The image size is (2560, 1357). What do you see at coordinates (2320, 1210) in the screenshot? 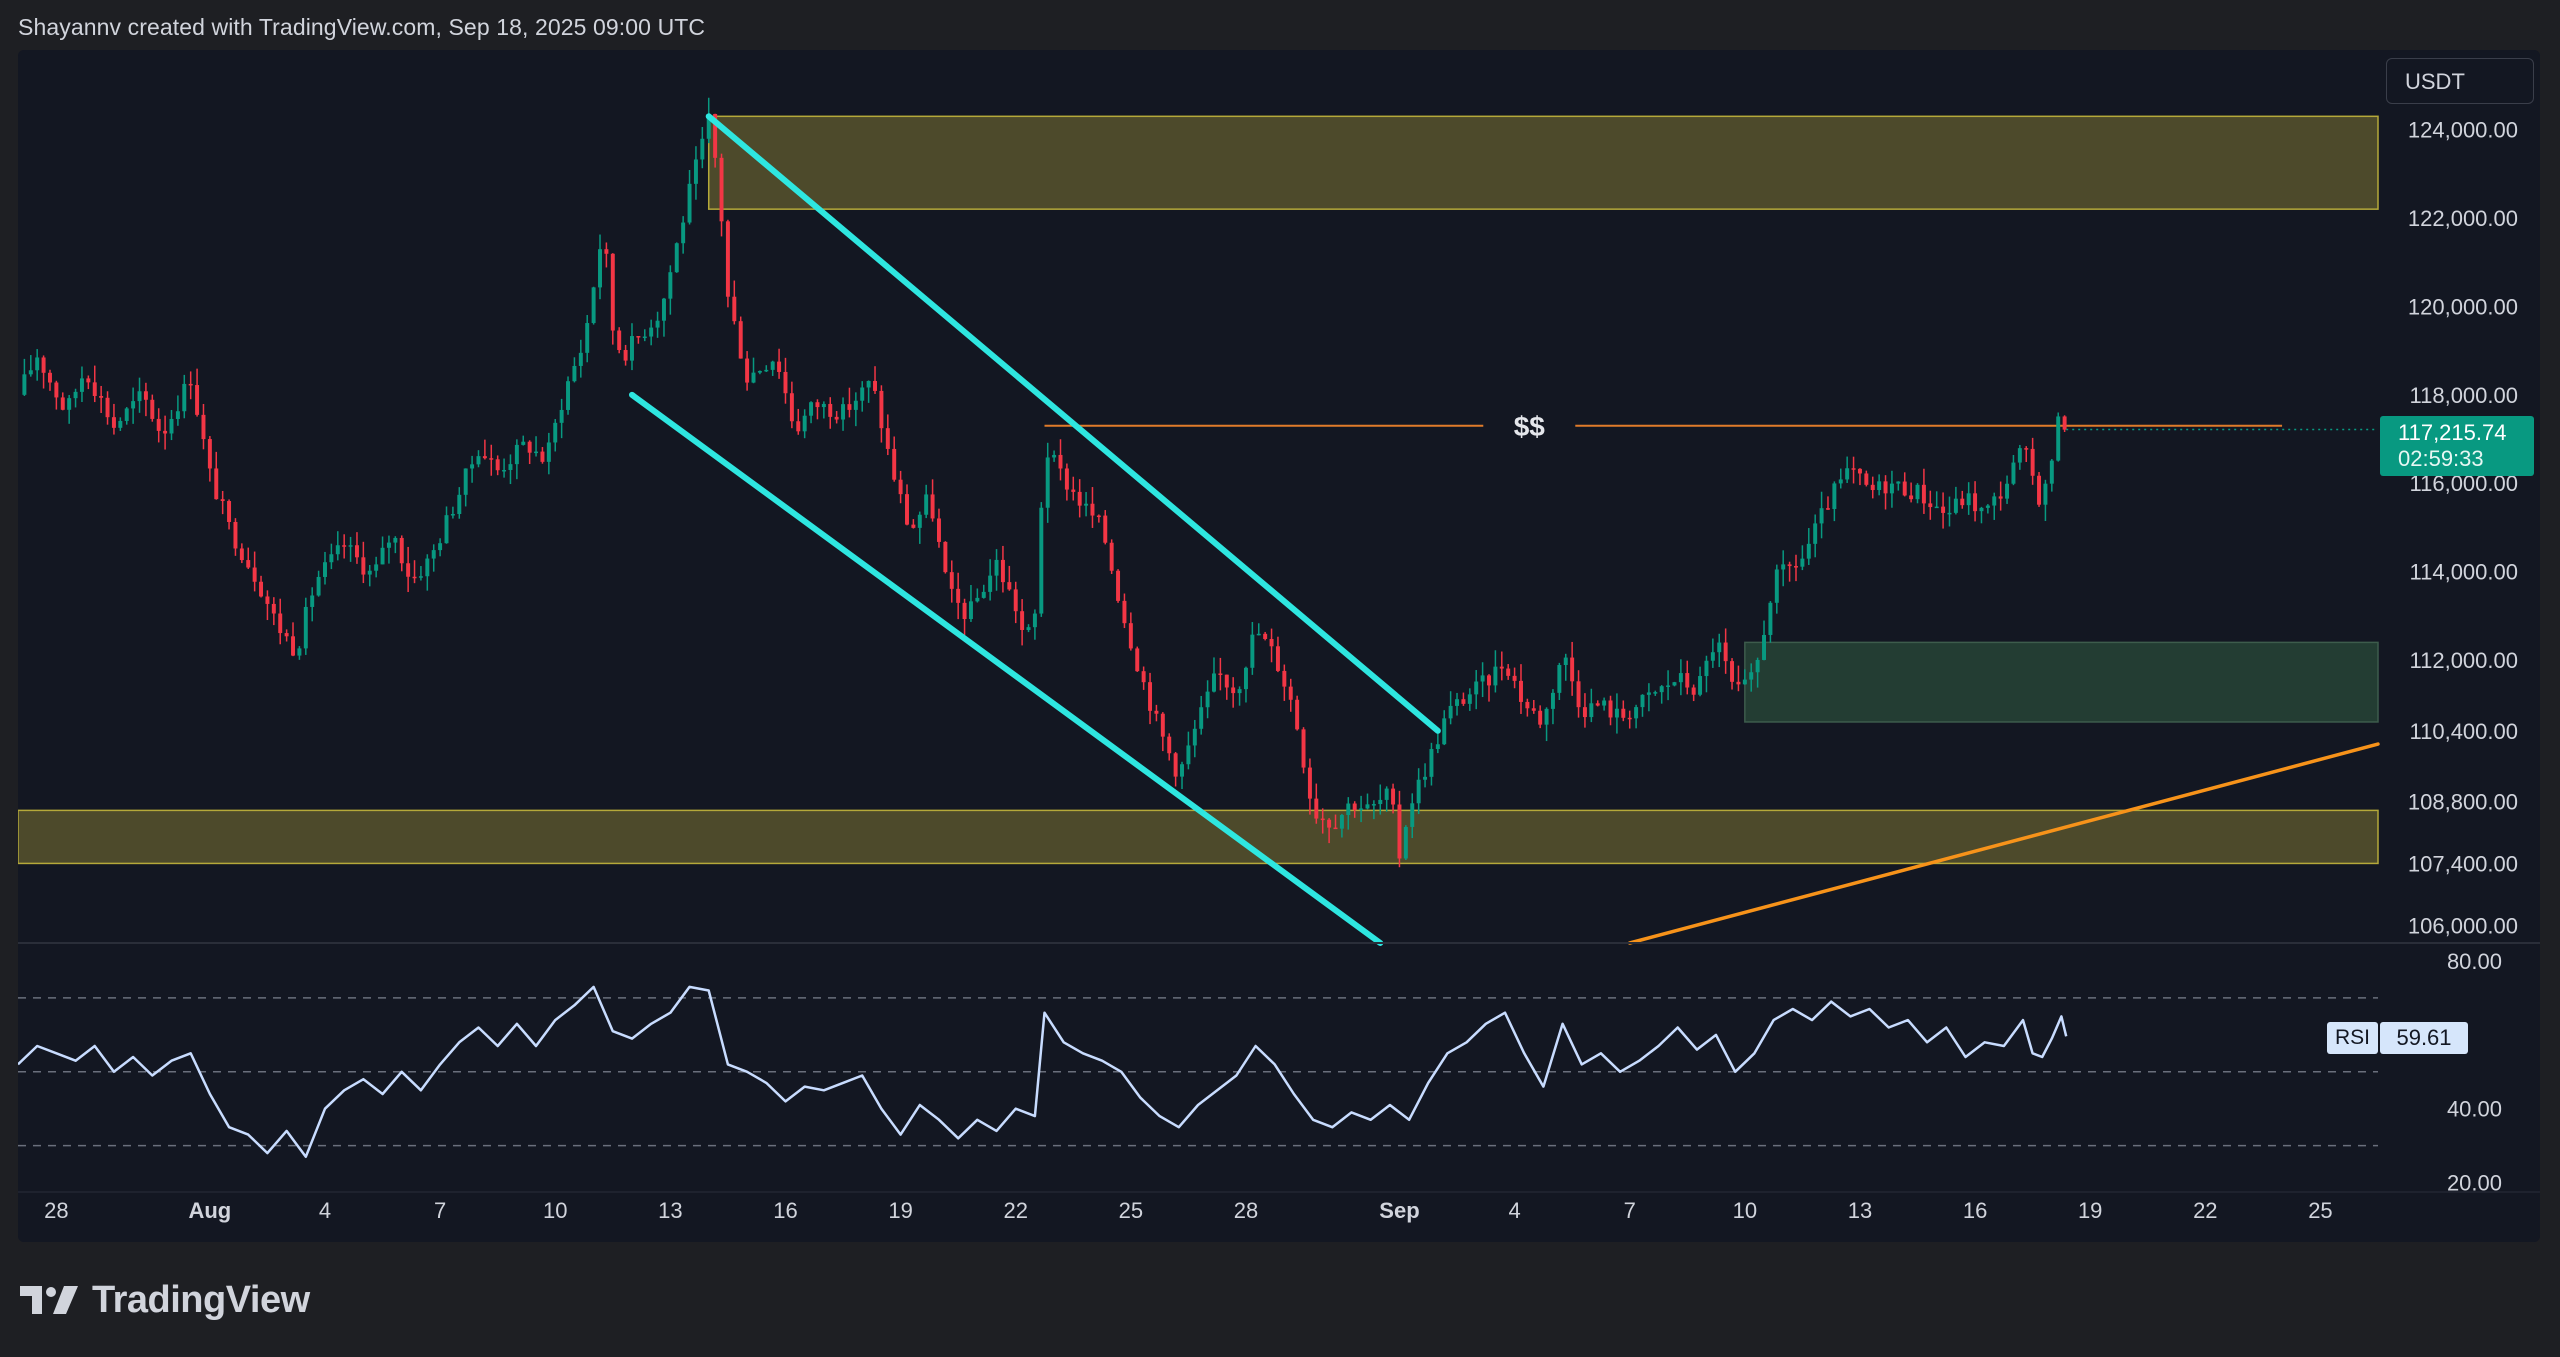
I see `time-axis-label: 25` at bounding box center [2320, 1210].